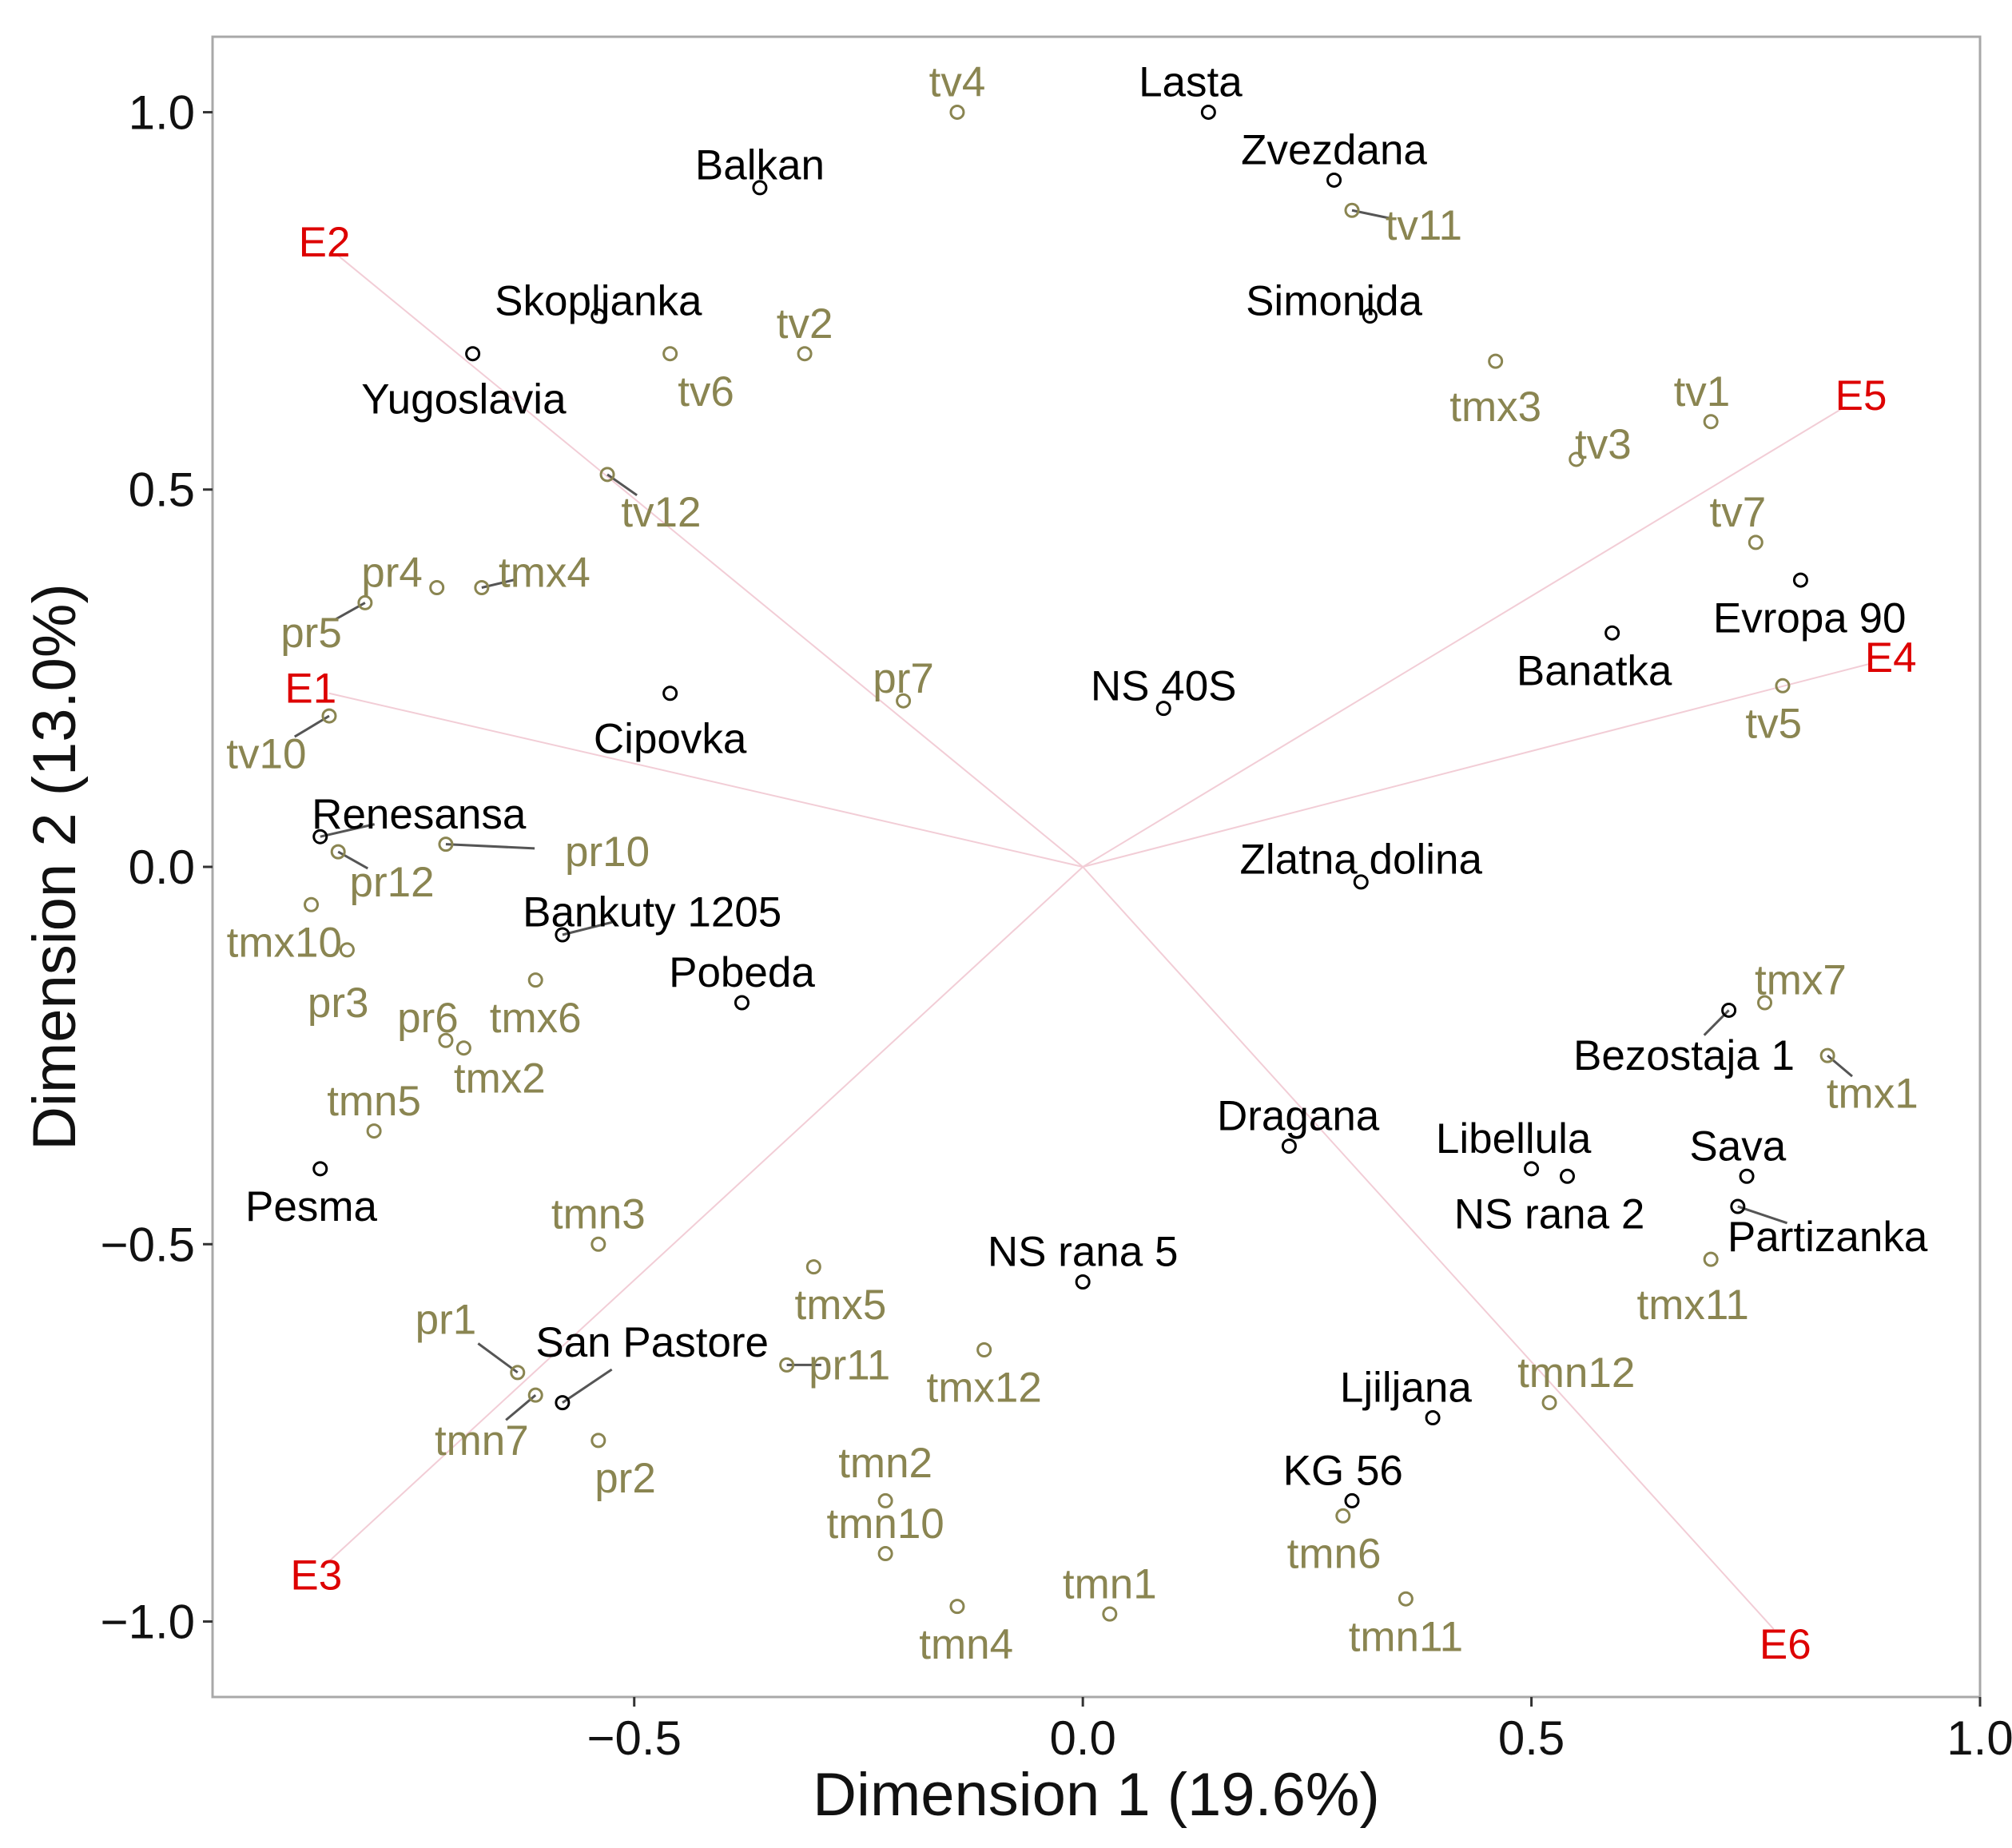 This screenshot has height=1848, width=2012. I want to click on point-tmx4, so click(482, 588).